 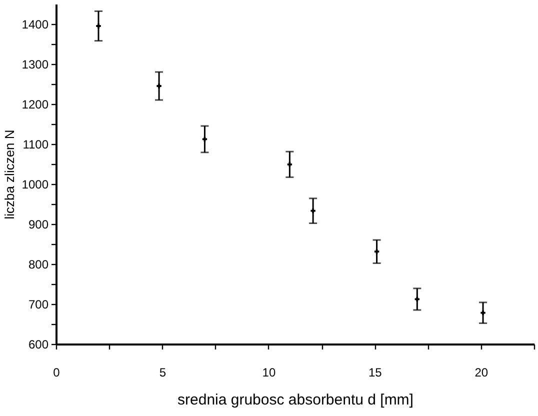 What do you see at coordinates (38, 345) in the screenshot?
I see `y-tick-label: 600` at bounding box center [38, 345].